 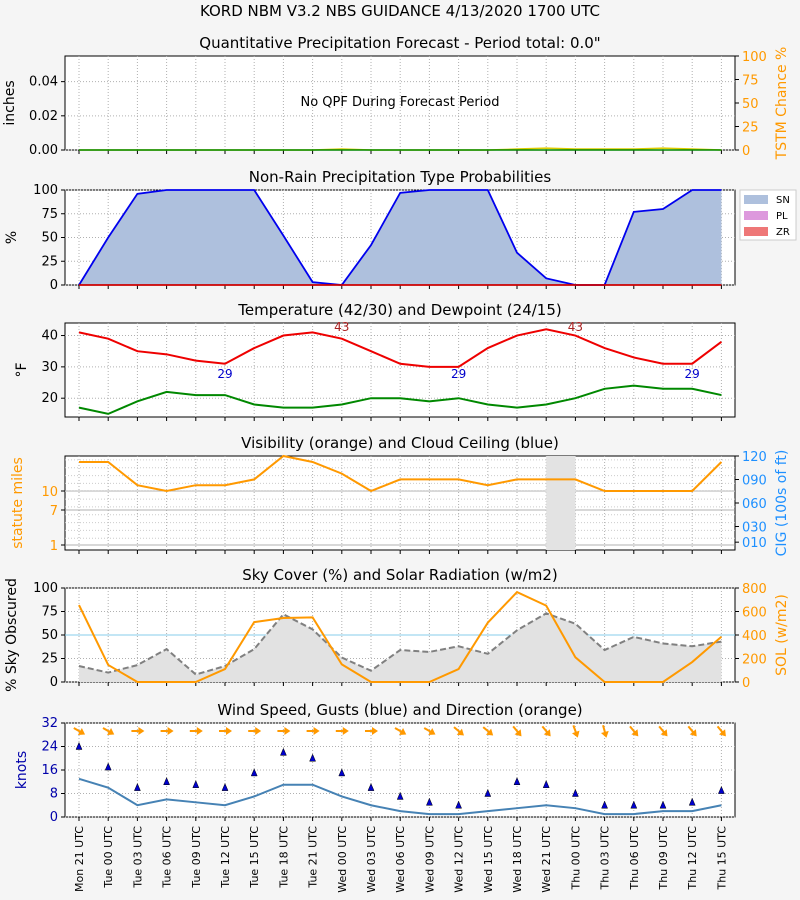 I want to click on legend: SN PL ZR, so click(x=768, y=215).